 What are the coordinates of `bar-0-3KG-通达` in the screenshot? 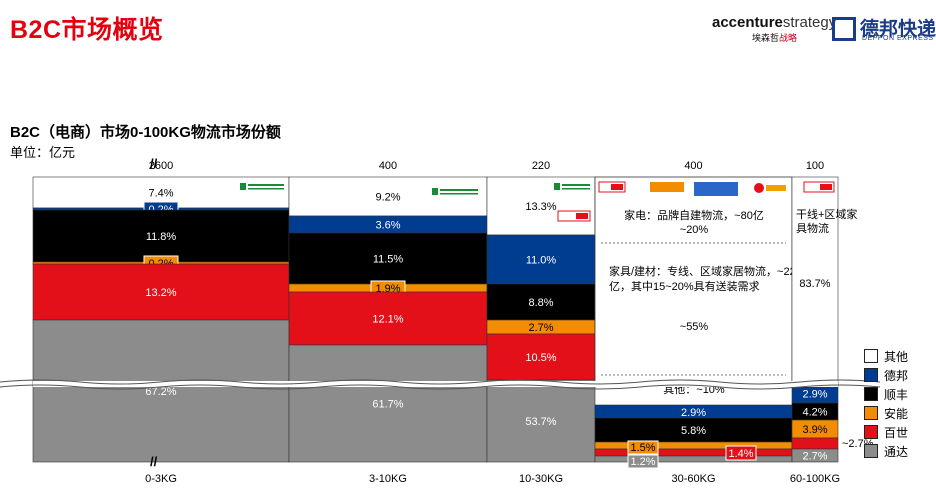 It's located at (161, 391).